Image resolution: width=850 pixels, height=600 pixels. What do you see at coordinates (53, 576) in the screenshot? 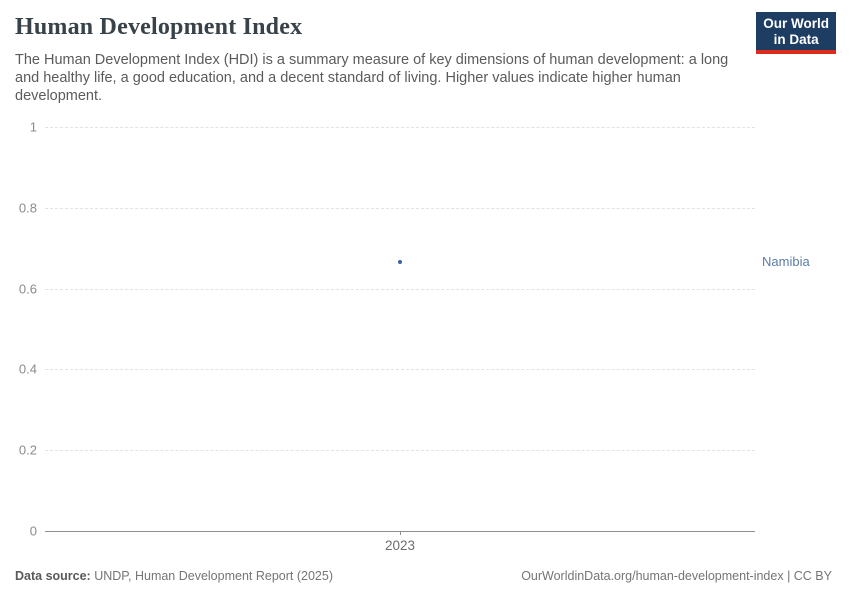
I see `data-source-label: Data source:` at bounding box center [53, 576].